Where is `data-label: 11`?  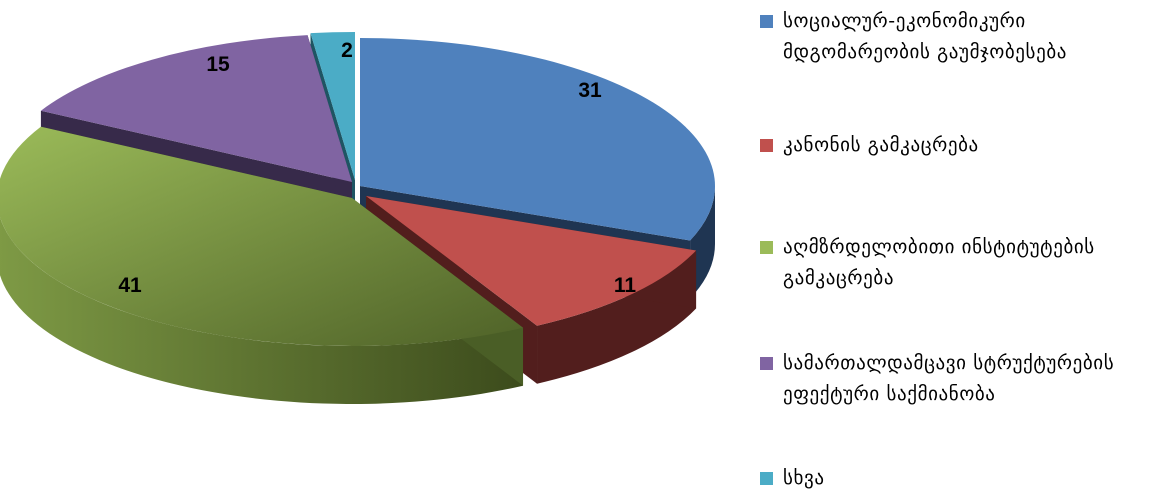 data-label: 11 is located at coordinates (625, 285).